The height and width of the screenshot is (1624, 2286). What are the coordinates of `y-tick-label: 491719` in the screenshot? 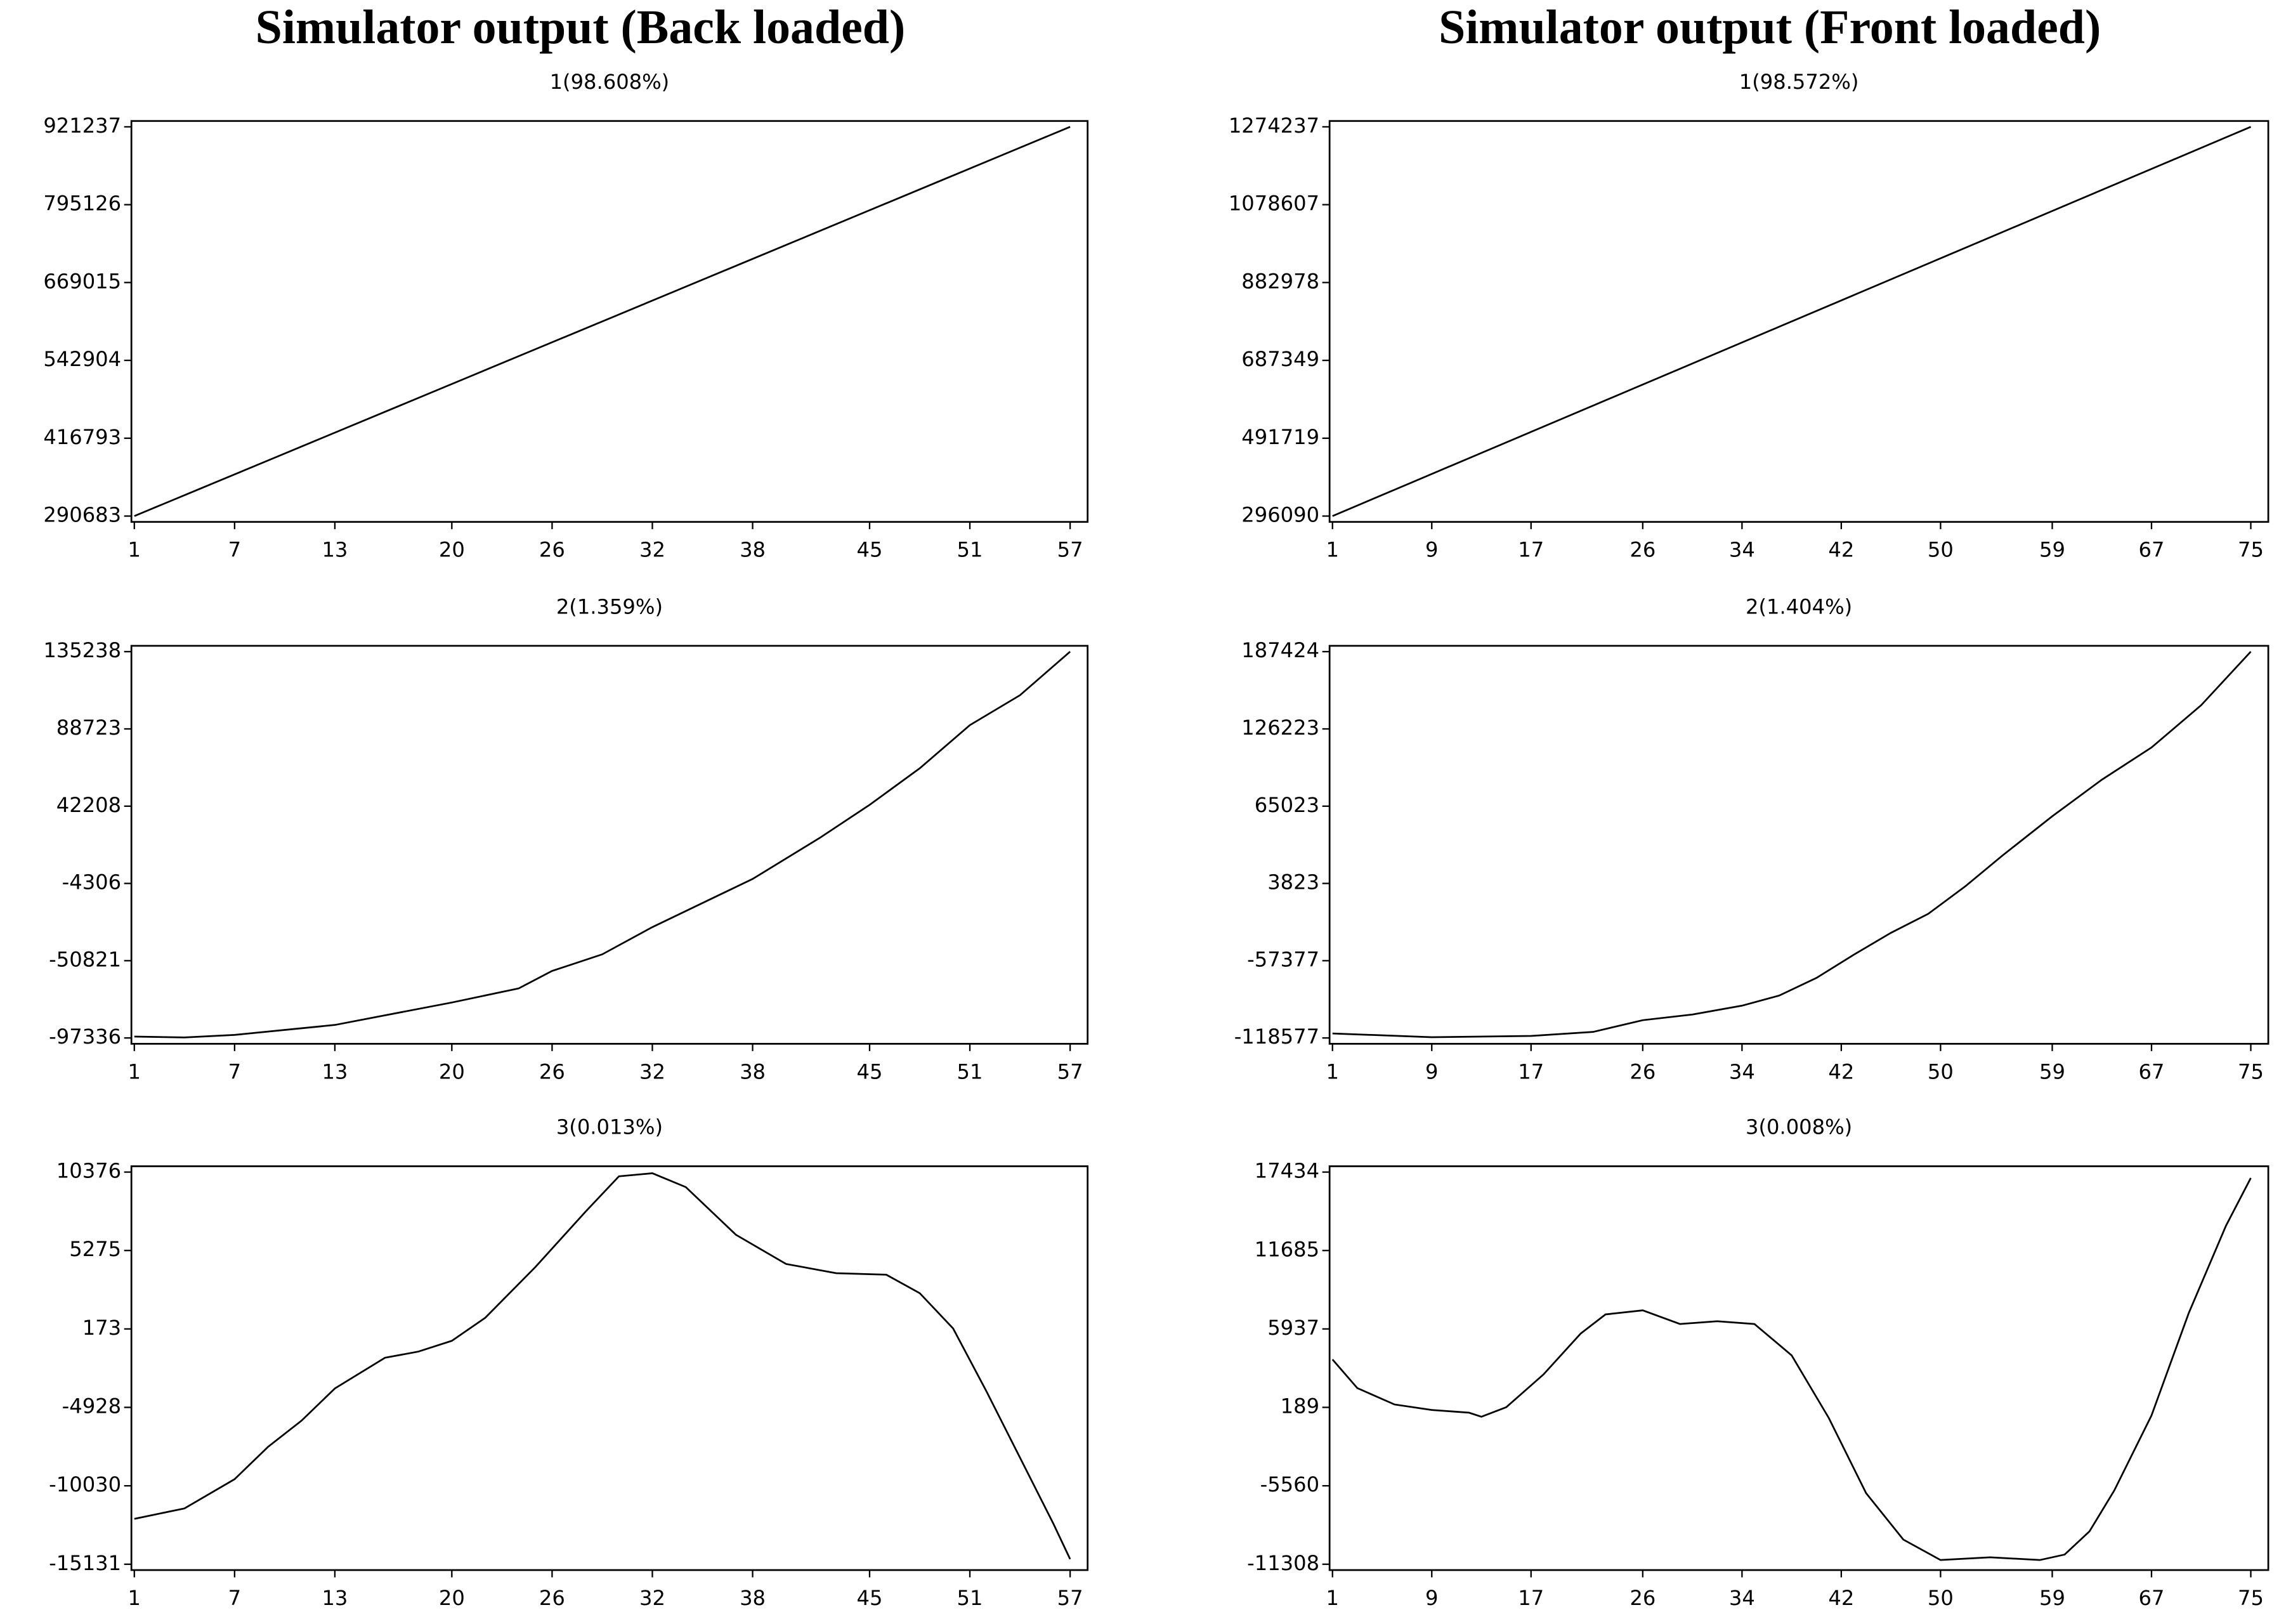 It's located at (1280, 437).